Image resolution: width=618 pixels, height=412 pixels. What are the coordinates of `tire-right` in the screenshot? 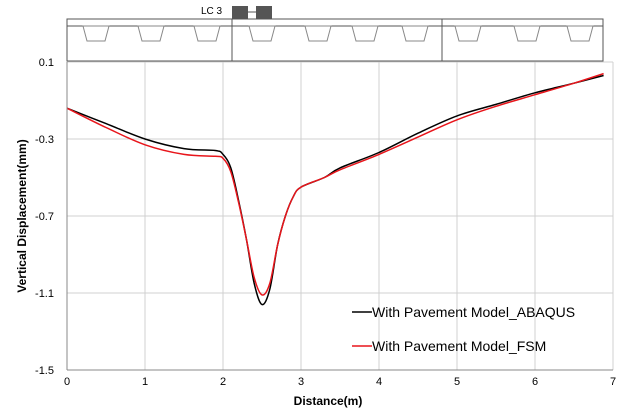 It's located at (264, 12).